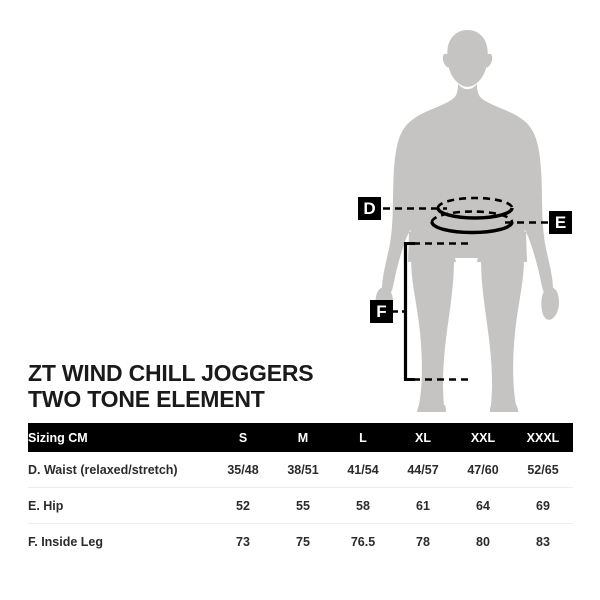  I want to click on column-header-xxl: XXL, so click(483, 437).